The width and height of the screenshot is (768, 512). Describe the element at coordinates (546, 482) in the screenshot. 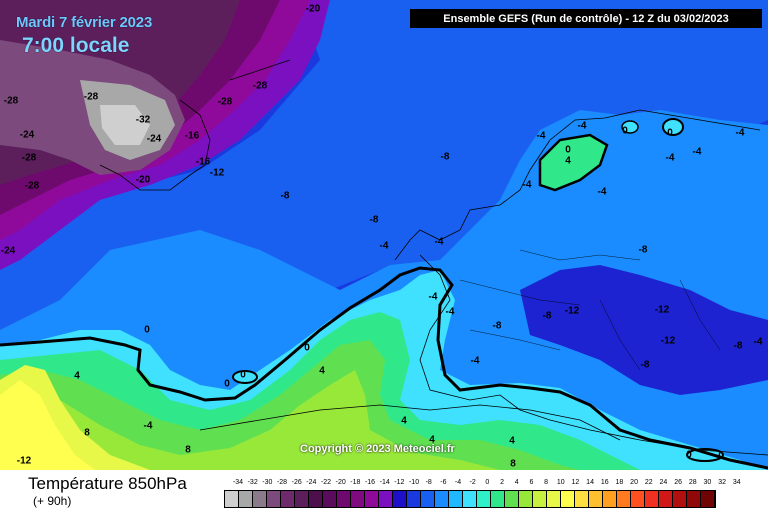

I see `legend-tick: 8` at that location.